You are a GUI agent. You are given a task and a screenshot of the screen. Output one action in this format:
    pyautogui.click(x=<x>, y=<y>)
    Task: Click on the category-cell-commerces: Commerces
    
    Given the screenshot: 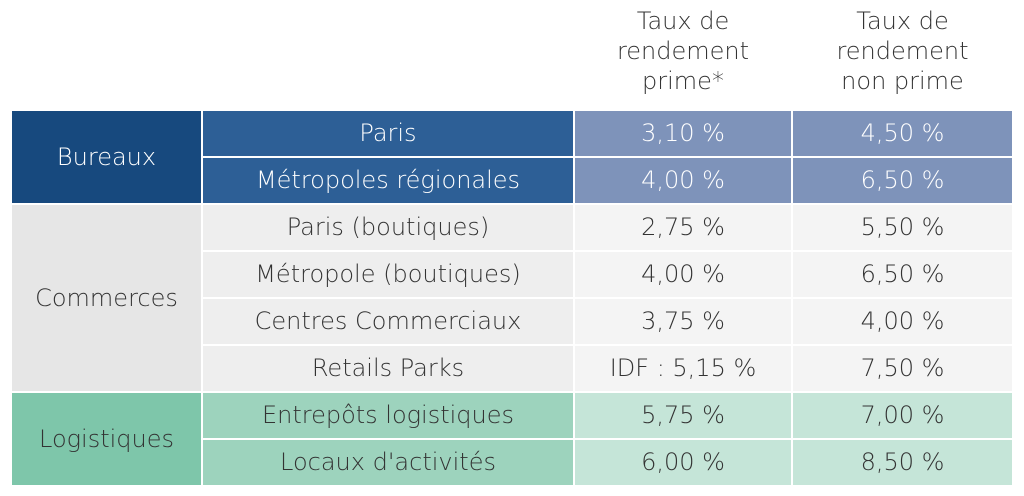 What is the action you would take?
    pyautogui.click(x=107, y=299)
    